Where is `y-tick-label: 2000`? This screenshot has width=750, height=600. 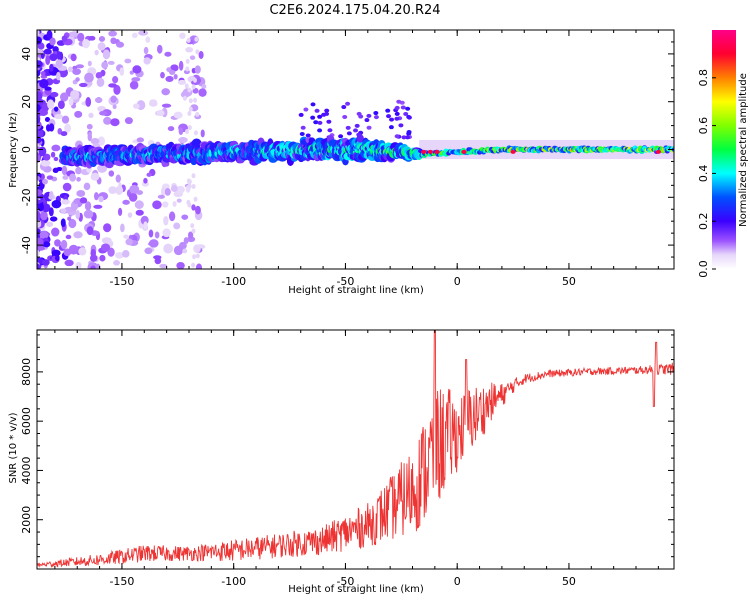
y-tick-label: 2000 is located at coordinates (26, 520).